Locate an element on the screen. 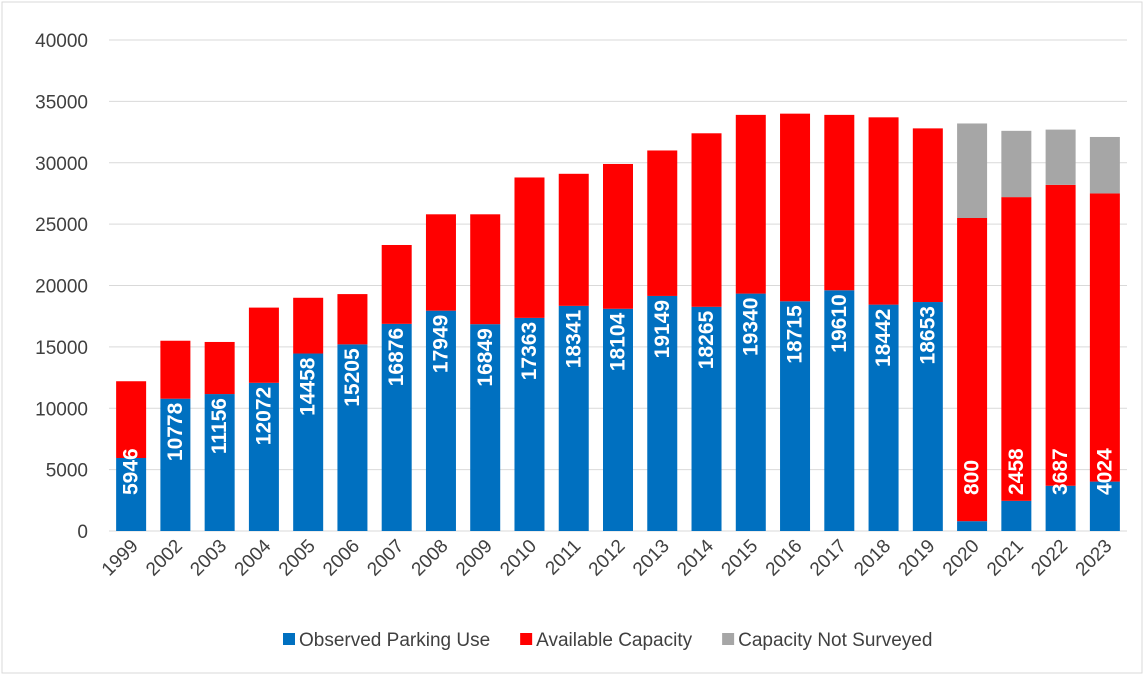 The width and height of the screenshot is (1144, 680). y-tick-label: 10000 is located at coordinates (61, 409).